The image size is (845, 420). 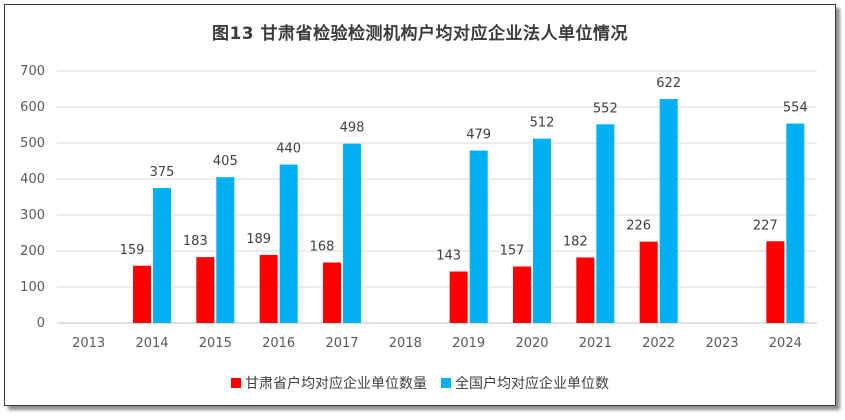 What do you see at coordinates (162, 172) in the screenshot?
I see `data-label-national: 375` at bounding box center [162, 172].